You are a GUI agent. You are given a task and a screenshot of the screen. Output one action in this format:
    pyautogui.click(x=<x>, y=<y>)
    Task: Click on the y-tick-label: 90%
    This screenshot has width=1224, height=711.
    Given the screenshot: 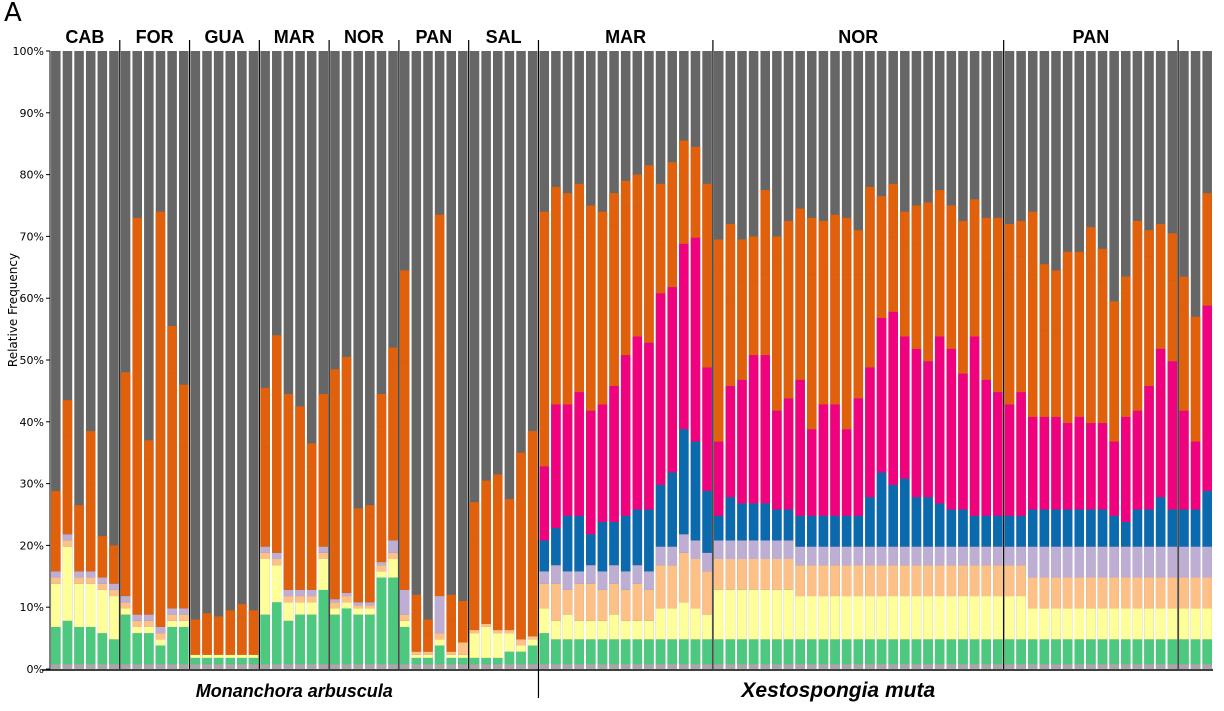 What is the action you would take?
    pyautogui.click(x=32, y=113)
    